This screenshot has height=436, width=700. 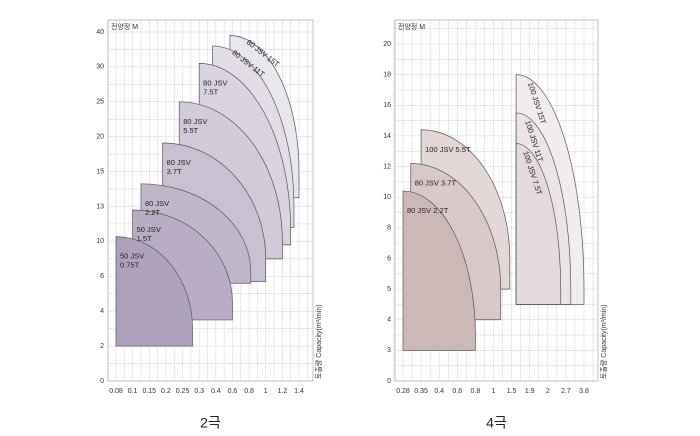 I want to click on region-label: 50 JSV 1.5T, so click(x=149, y=234).